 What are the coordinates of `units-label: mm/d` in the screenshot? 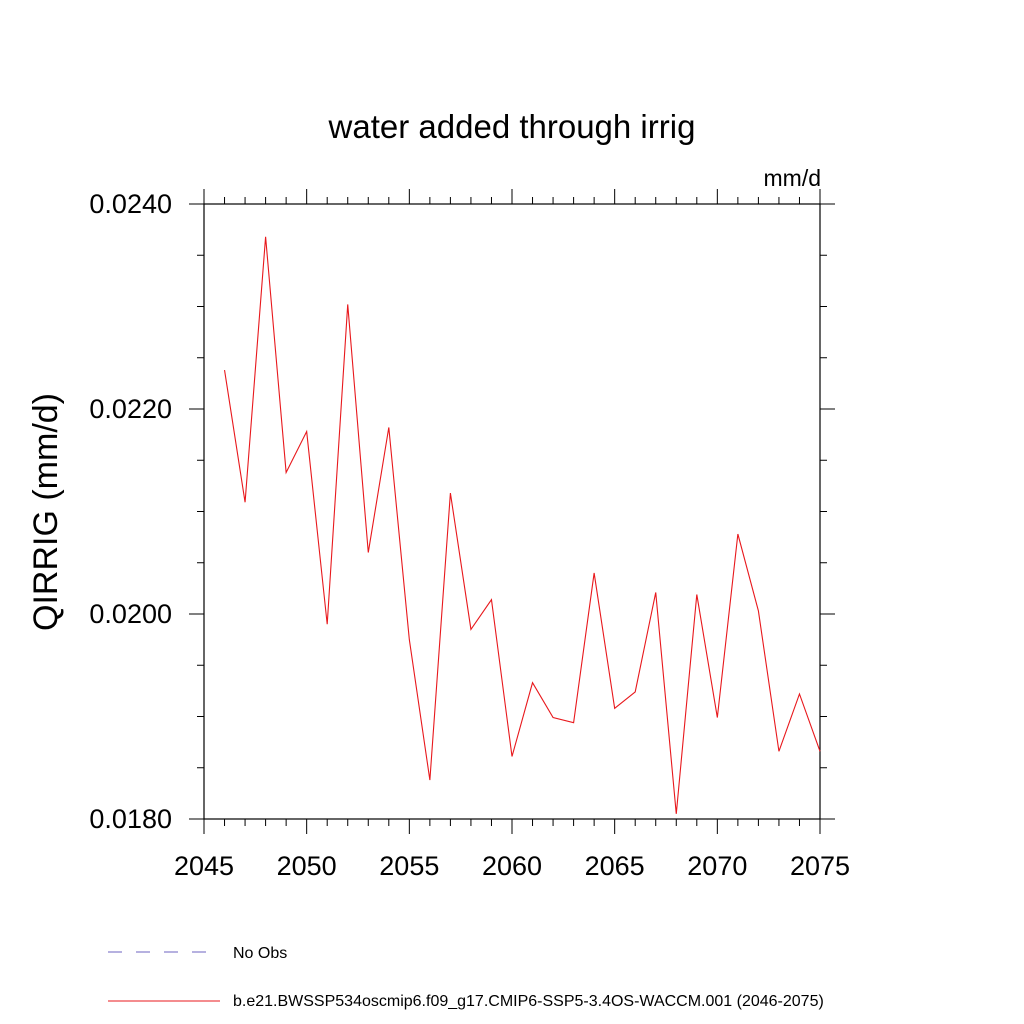 It's located at (793, 178).